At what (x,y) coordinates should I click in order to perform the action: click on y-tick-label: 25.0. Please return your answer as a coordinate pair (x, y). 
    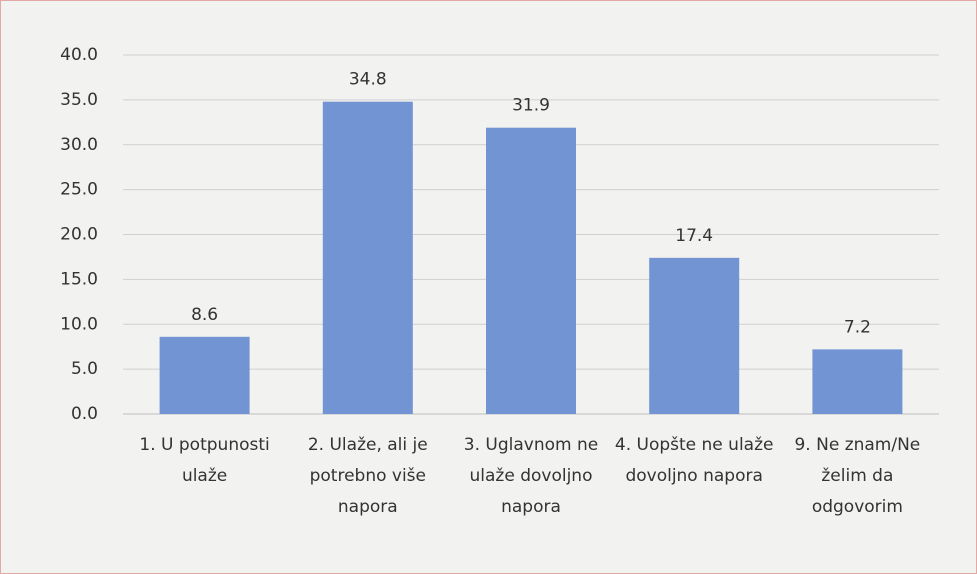
    Looking at the image, I should click on (79, 190).